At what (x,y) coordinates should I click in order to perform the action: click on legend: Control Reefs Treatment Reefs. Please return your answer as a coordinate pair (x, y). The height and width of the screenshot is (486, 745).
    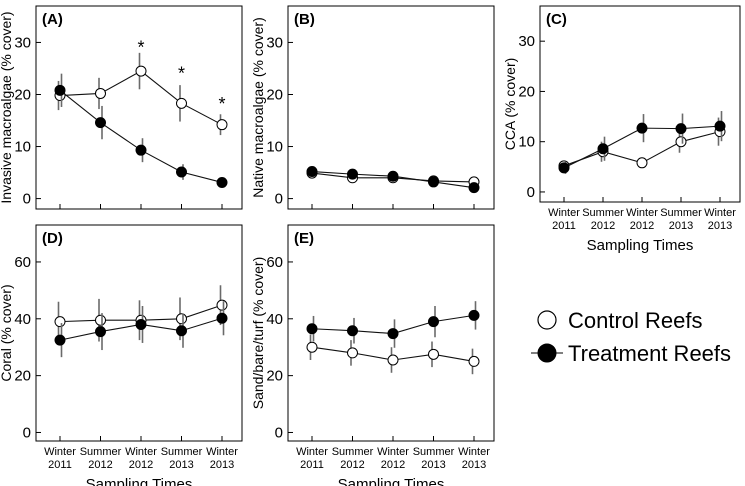
    Looking at the image, I should click on (631, 337).